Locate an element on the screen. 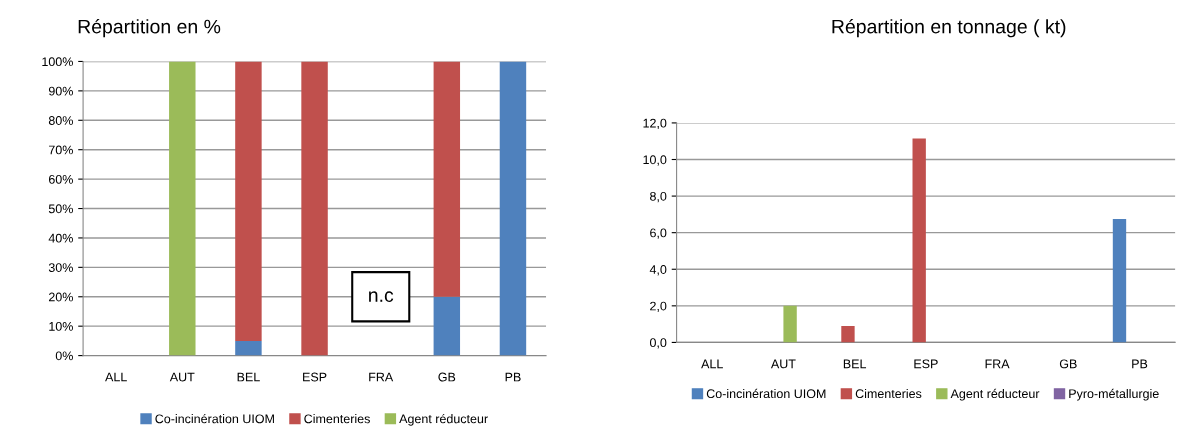 This screenshot has height=439, width=1187. y-tick-label: 90% is located at coordinates (60, 91).